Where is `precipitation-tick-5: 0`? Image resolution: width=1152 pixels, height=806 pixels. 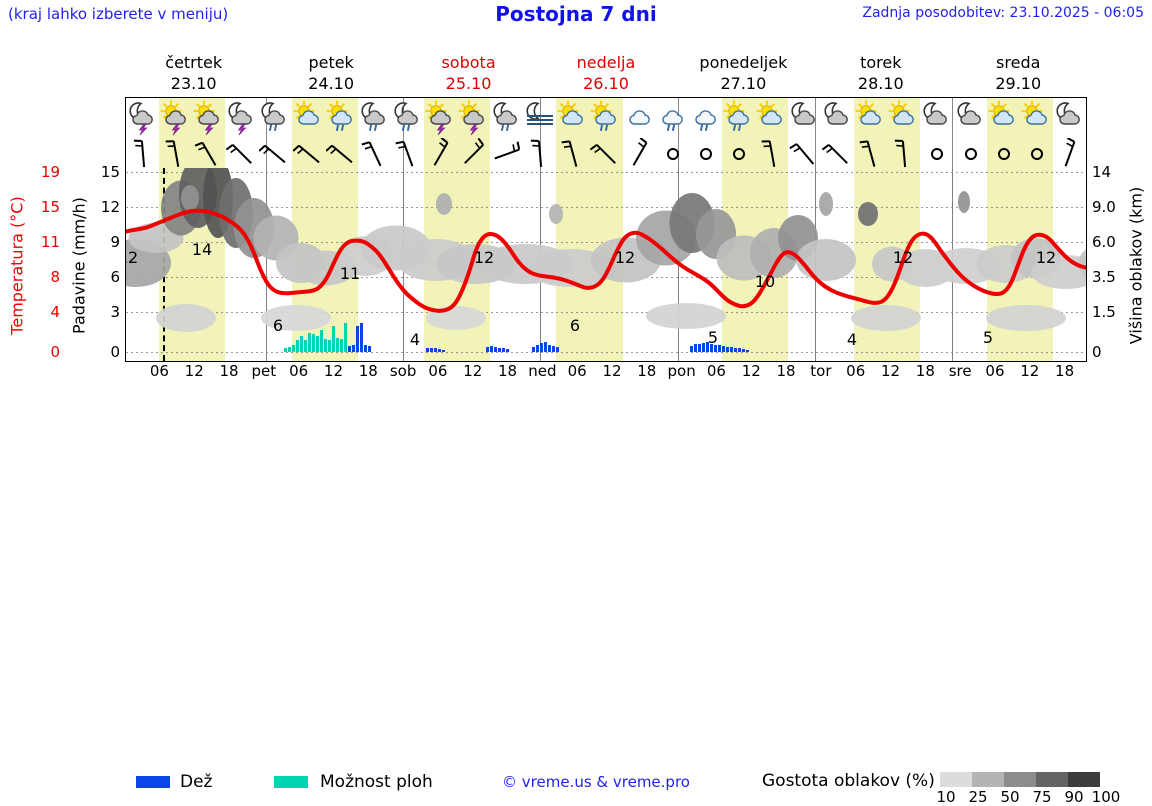 precipitation-tick-5: 0 is located at coordinates (106, 352).